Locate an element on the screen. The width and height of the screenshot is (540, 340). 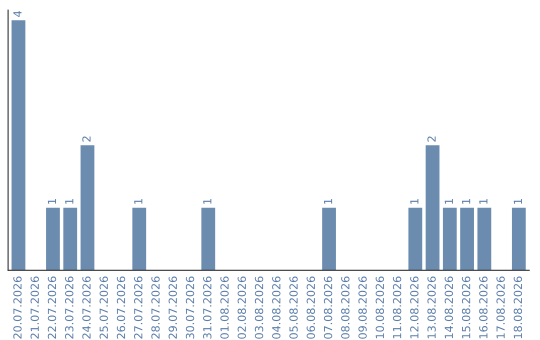
x-tick-label: 14.08.2026 is located at coordinates (449, 307).